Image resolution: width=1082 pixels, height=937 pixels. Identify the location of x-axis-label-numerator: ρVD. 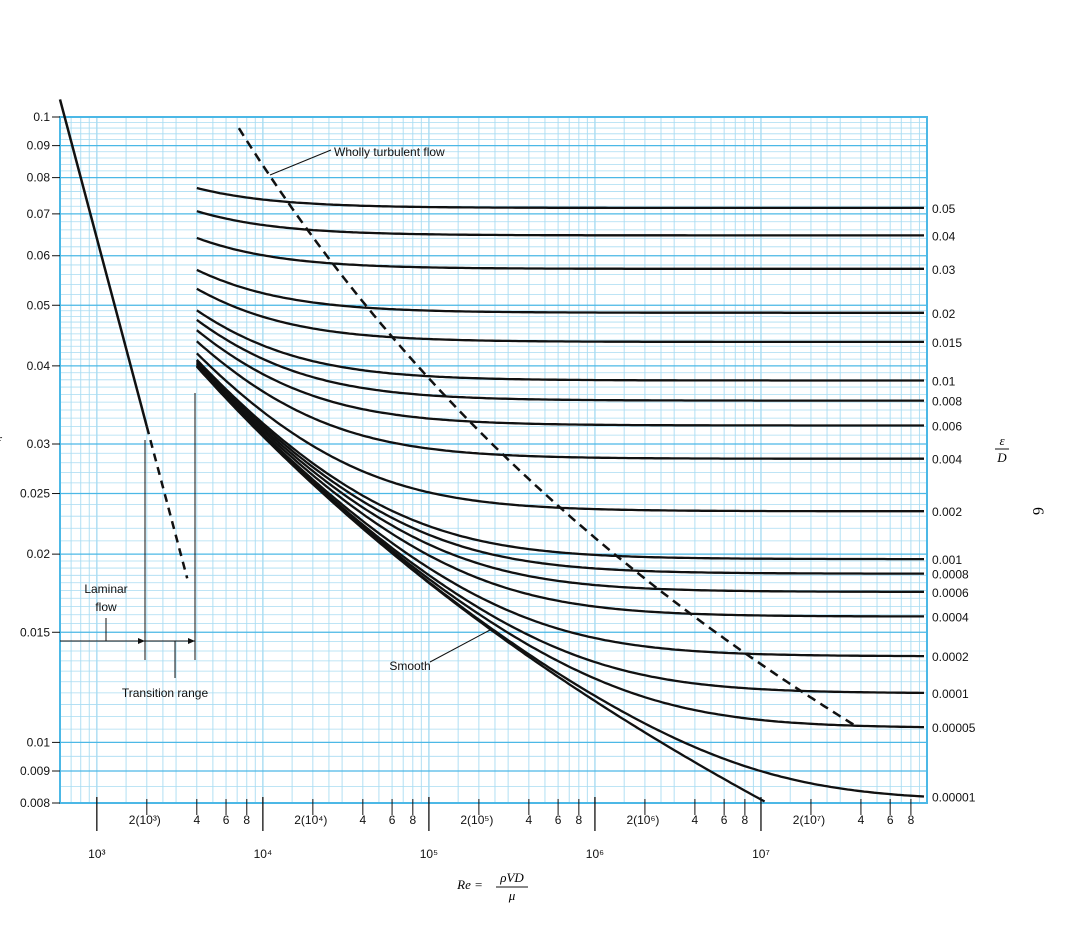
(511, 877).